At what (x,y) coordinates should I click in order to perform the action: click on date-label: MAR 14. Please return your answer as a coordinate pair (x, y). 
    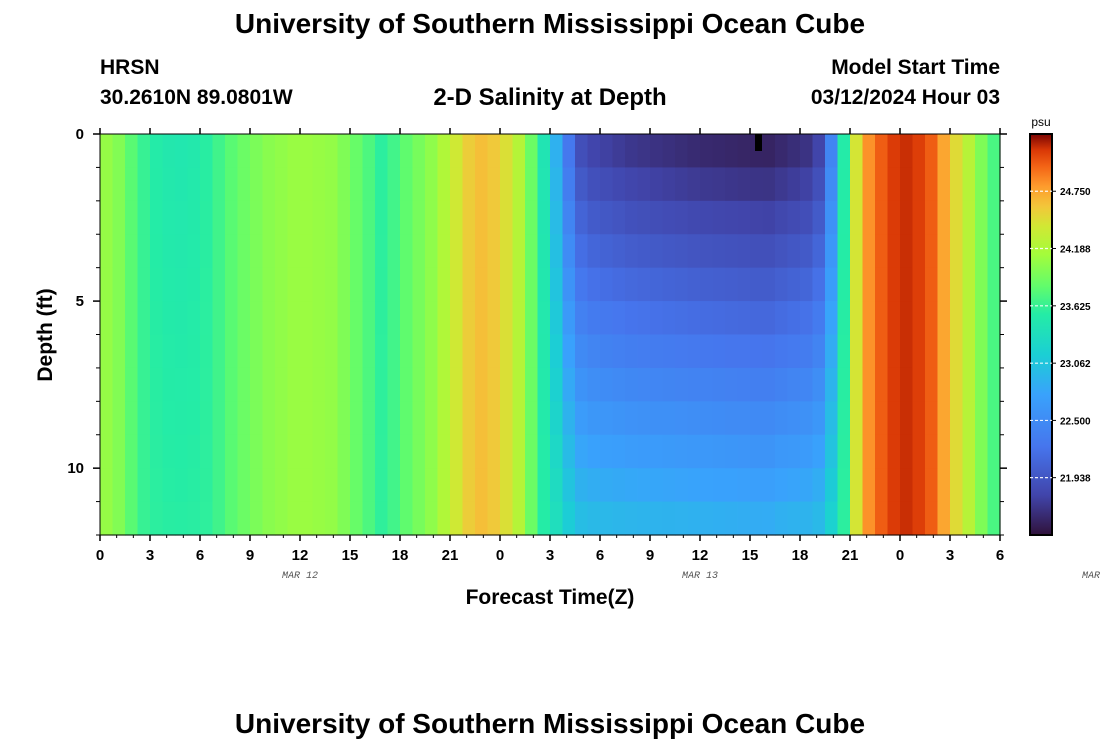
    Looking at the image, I should click on (1091, 576).